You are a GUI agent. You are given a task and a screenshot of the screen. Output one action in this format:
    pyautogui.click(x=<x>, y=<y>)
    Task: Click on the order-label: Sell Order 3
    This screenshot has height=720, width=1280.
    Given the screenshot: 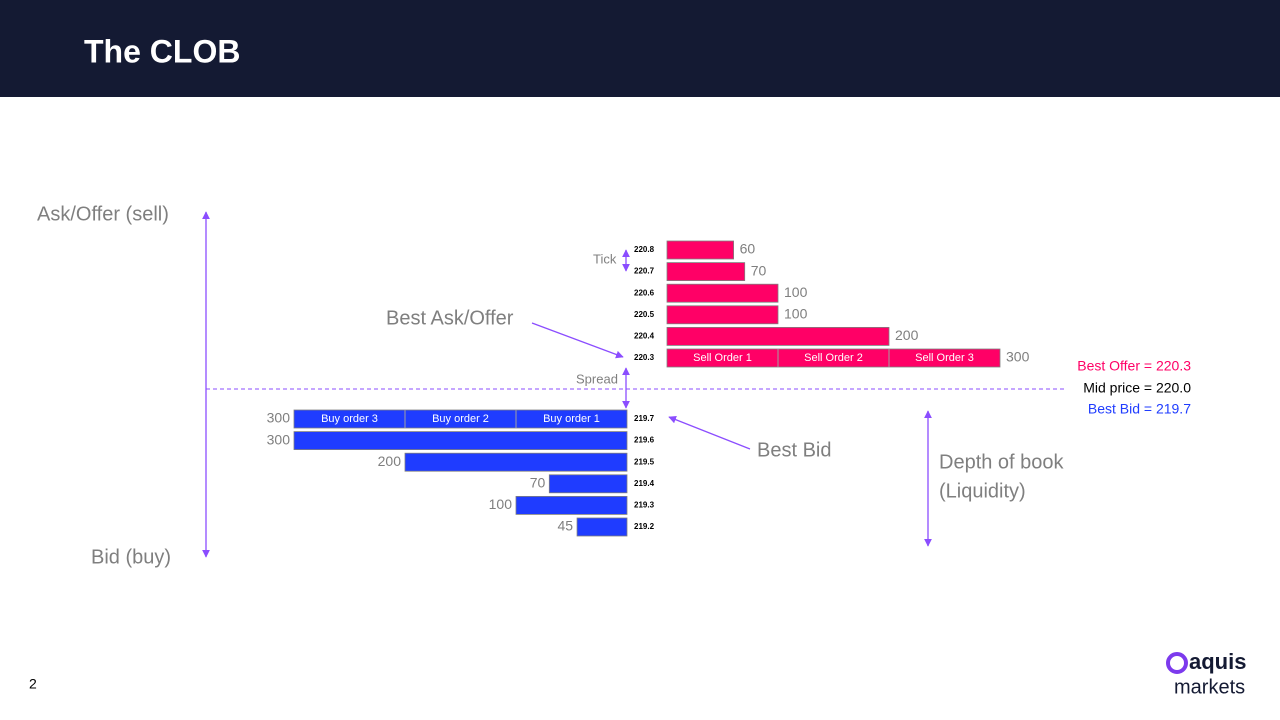 What is the action you would take?
    pyautogui.click(x=944, y=358)
    